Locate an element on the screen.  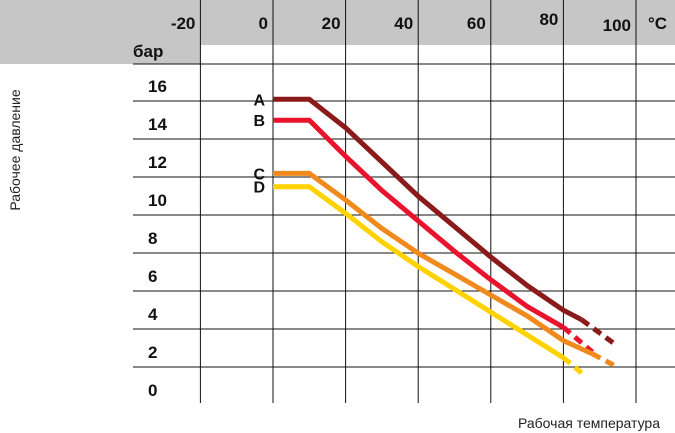
y-tick-label: 2 is located at coordinates (152, 352).